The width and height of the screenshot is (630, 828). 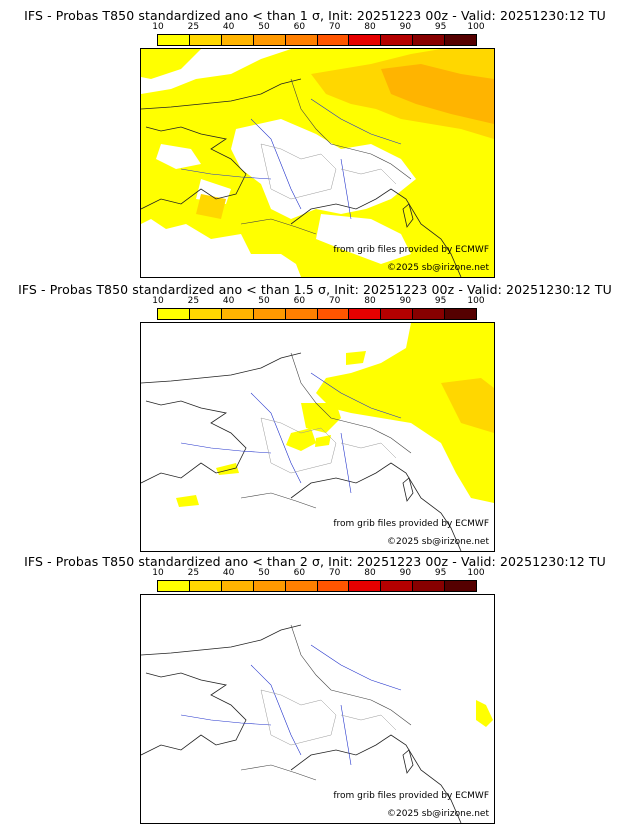 What do you see at coordinates (317, 723) in the screenshot?
I see `map-canvas` at bounding box center [317, 723].